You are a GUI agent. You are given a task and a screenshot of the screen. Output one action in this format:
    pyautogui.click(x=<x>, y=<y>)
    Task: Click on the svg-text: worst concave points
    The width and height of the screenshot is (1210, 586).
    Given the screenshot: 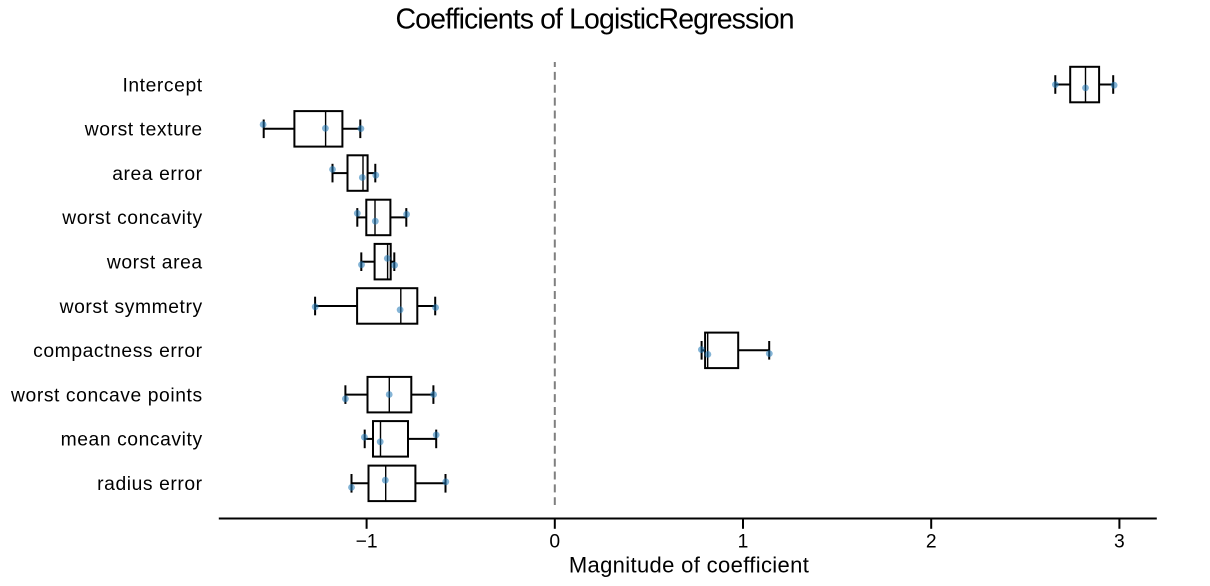 What is the action you would take?
    pyautogui.click(x=106, y=395)
    